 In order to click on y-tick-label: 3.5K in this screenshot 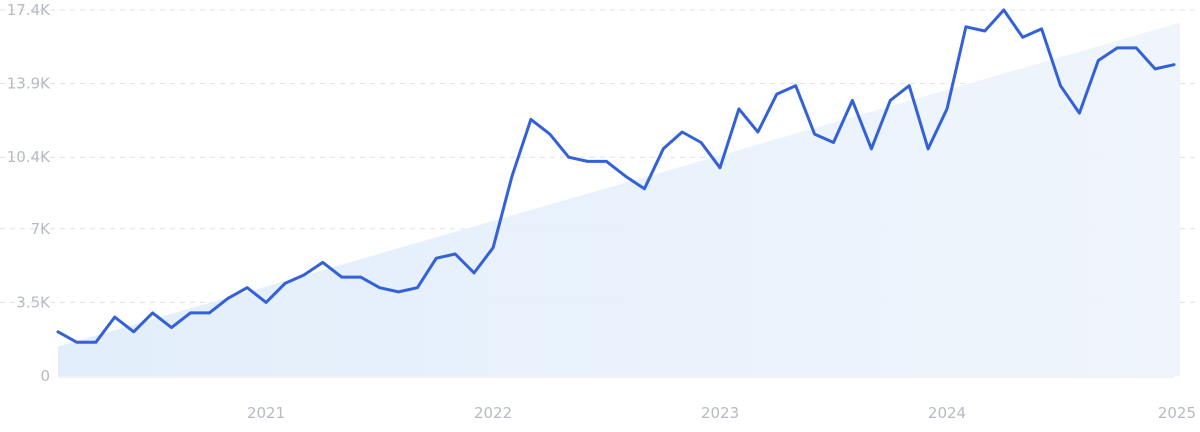, I will do `click(33, 302)`.